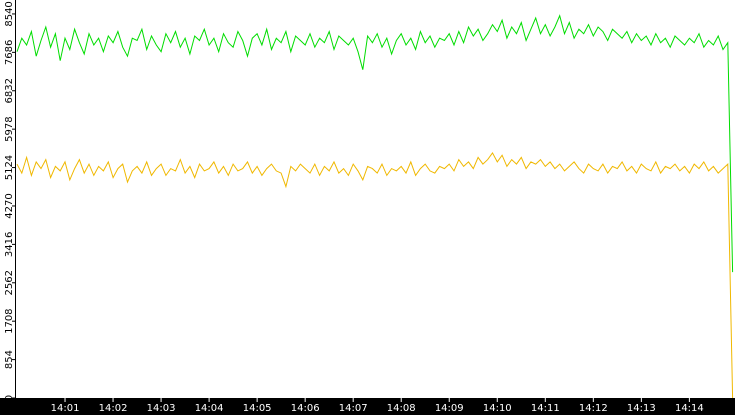 This screenshot has width=735, height=415. What do you see at coordinates (161, 408) in the screenshot?
I see `x-tick-label: 14:03` at bounding box center [161, 408].